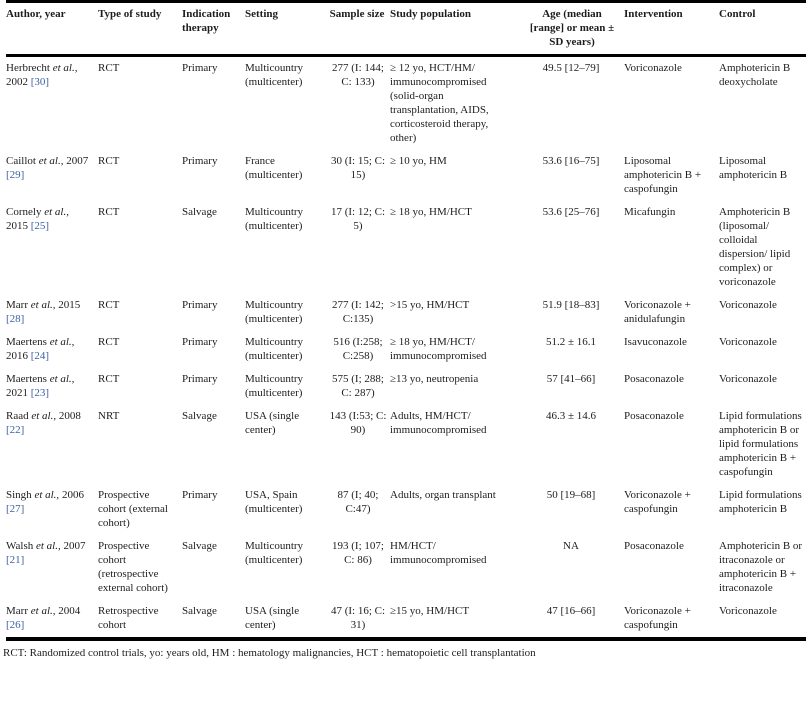  What do you see at coordinates (760, 502) in the screenshot?
I see `control-cell: Lipid formulations amphotericin B` at bounding box center [760, 502].